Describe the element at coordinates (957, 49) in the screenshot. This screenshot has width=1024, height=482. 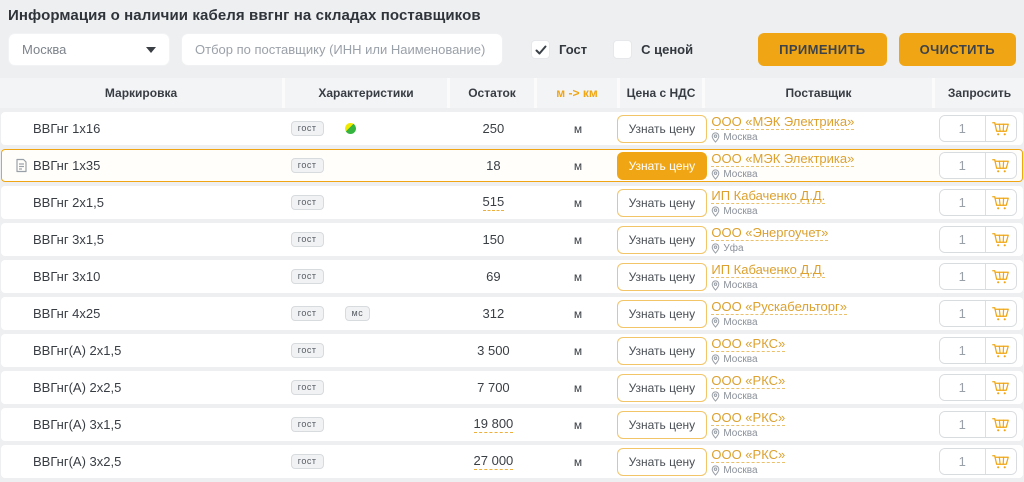
I see `clear-button: ОЧИСТИТЬ` at that location.